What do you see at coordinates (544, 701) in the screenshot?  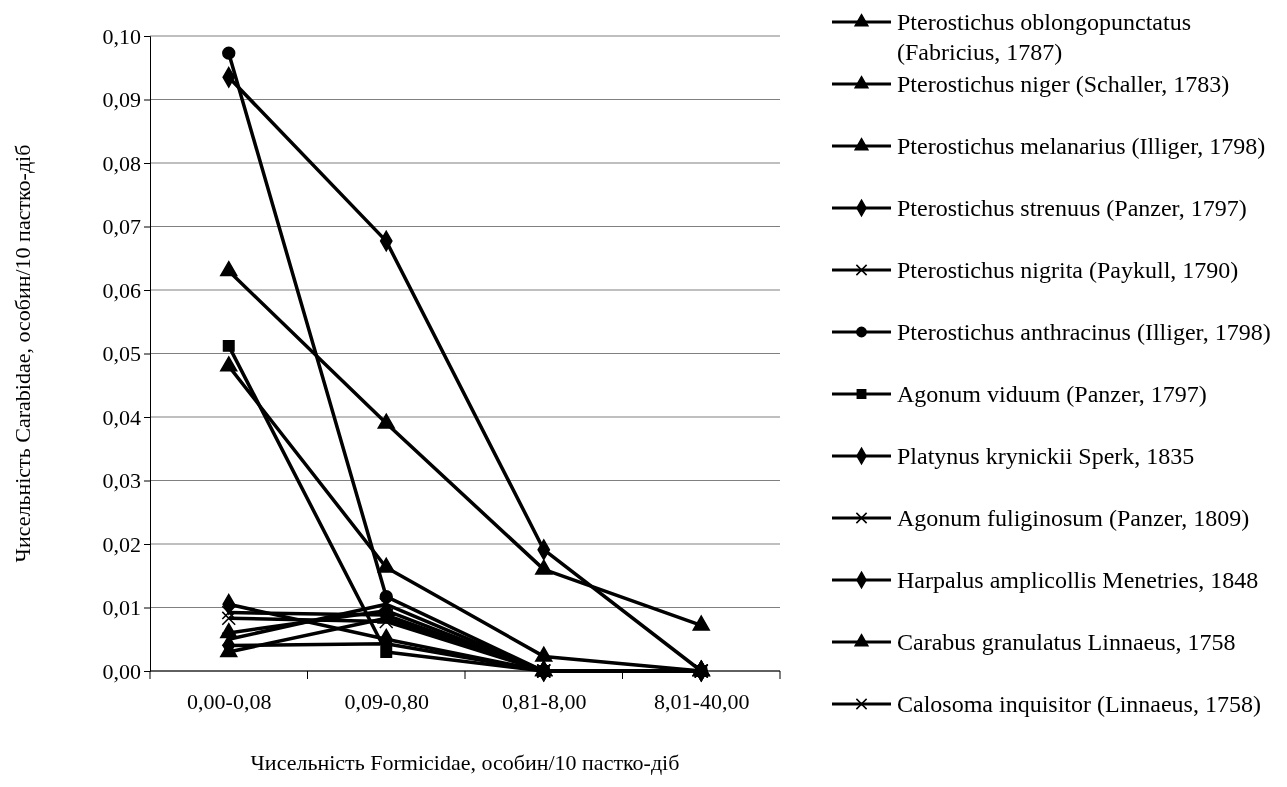 I see `x-tick-label: 0,81-8,00` at bounding box center [544, 701].